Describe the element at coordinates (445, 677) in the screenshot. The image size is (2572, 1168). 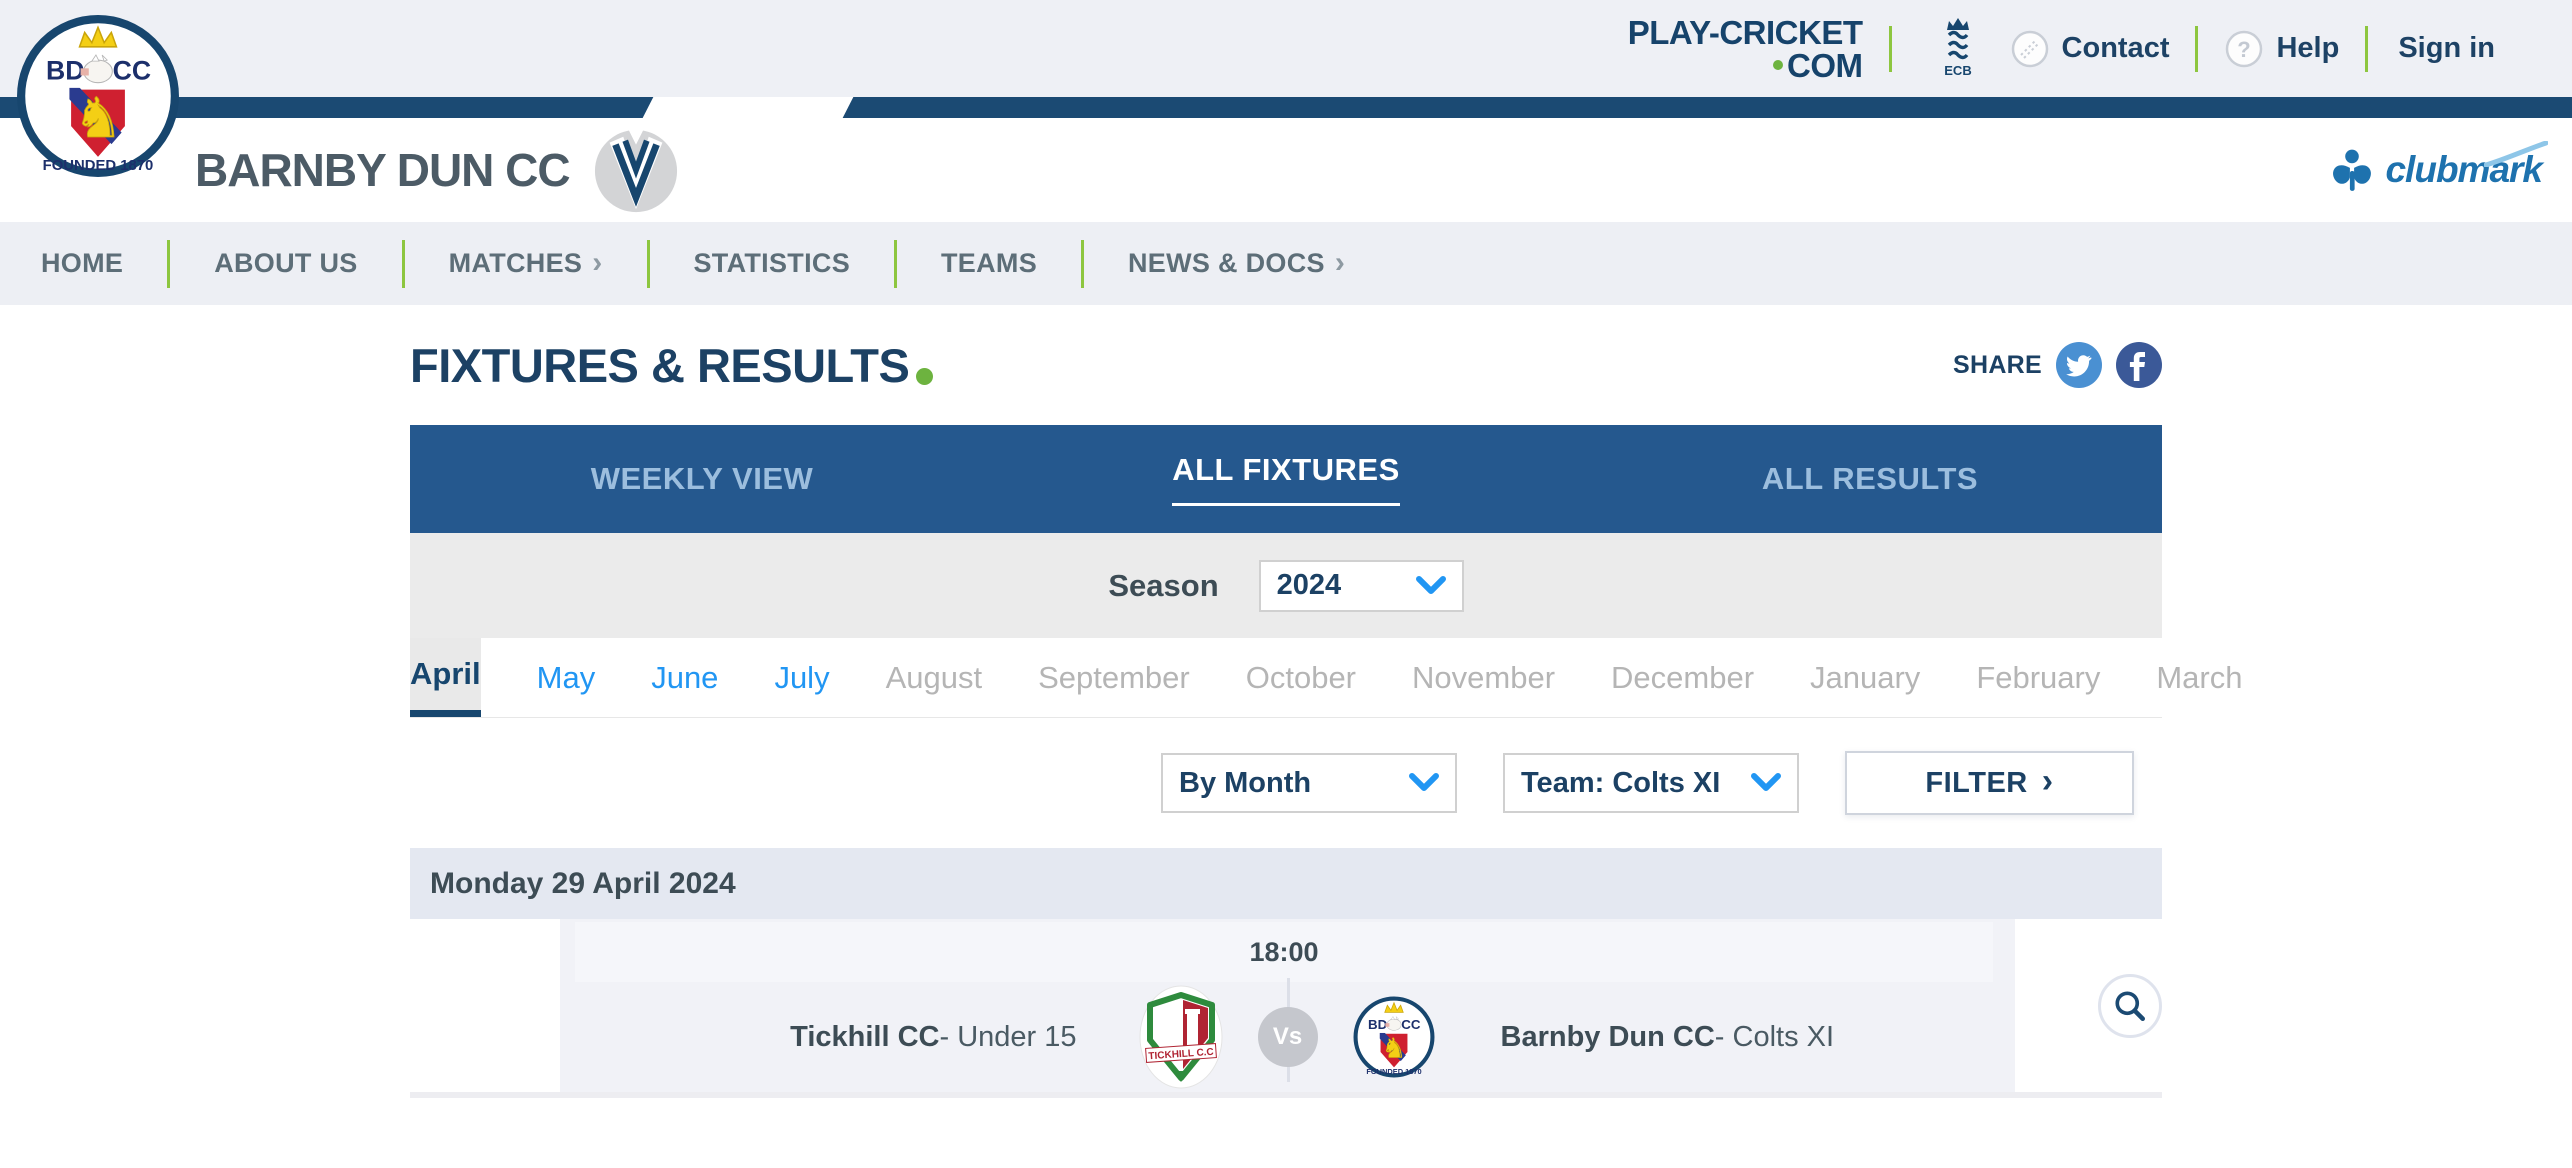
I see `month-tab-april: April` at that location.